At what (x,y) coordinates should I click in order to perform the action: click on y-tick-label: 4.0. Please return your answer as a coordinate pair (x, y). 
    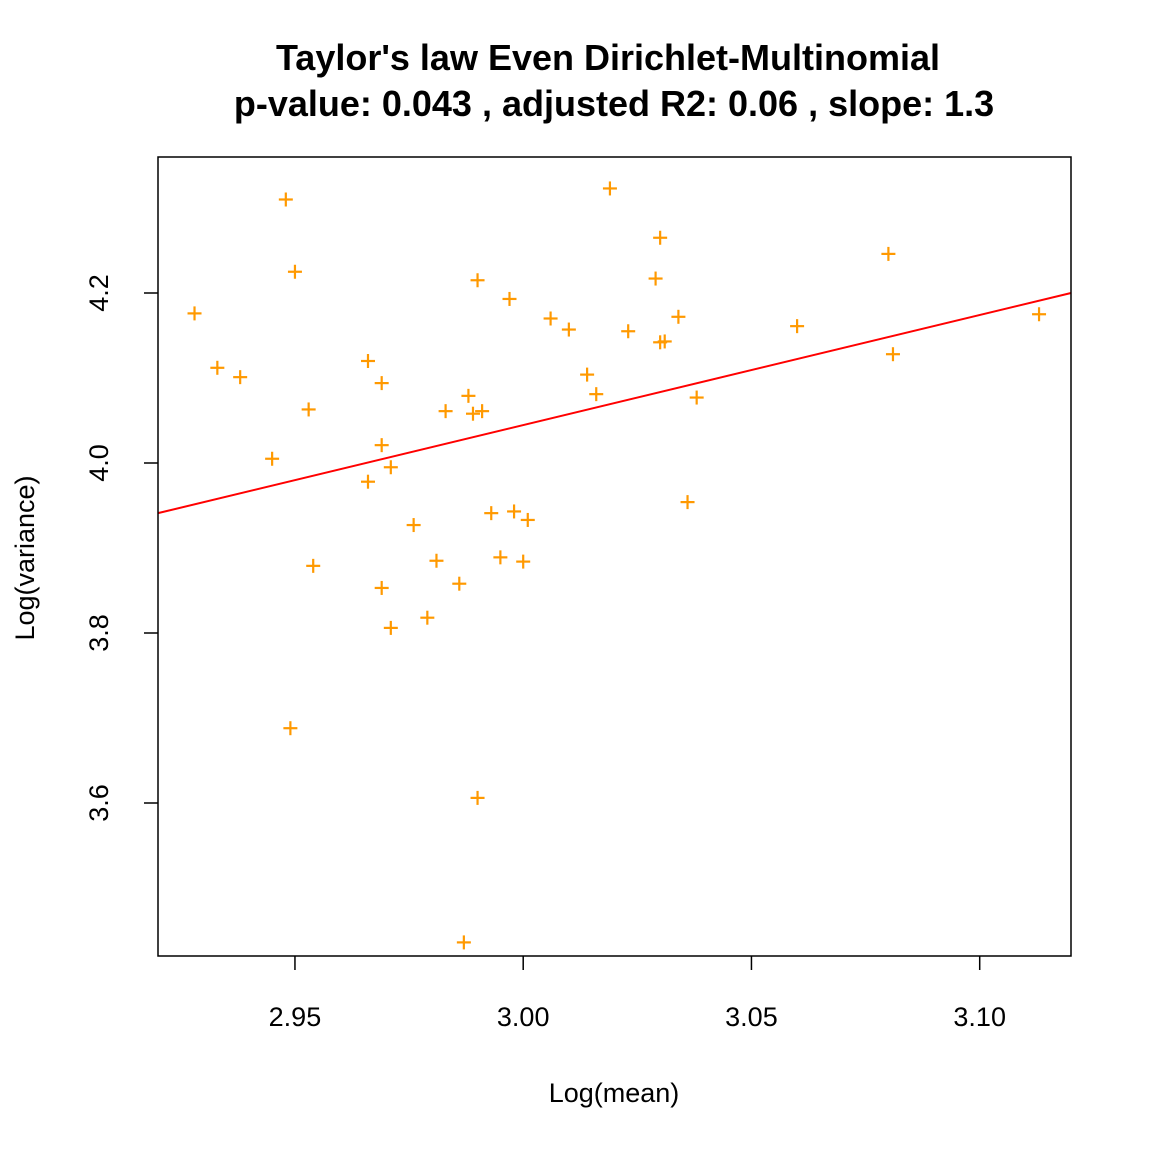
    Looking at the image, I should click on (99, 463).